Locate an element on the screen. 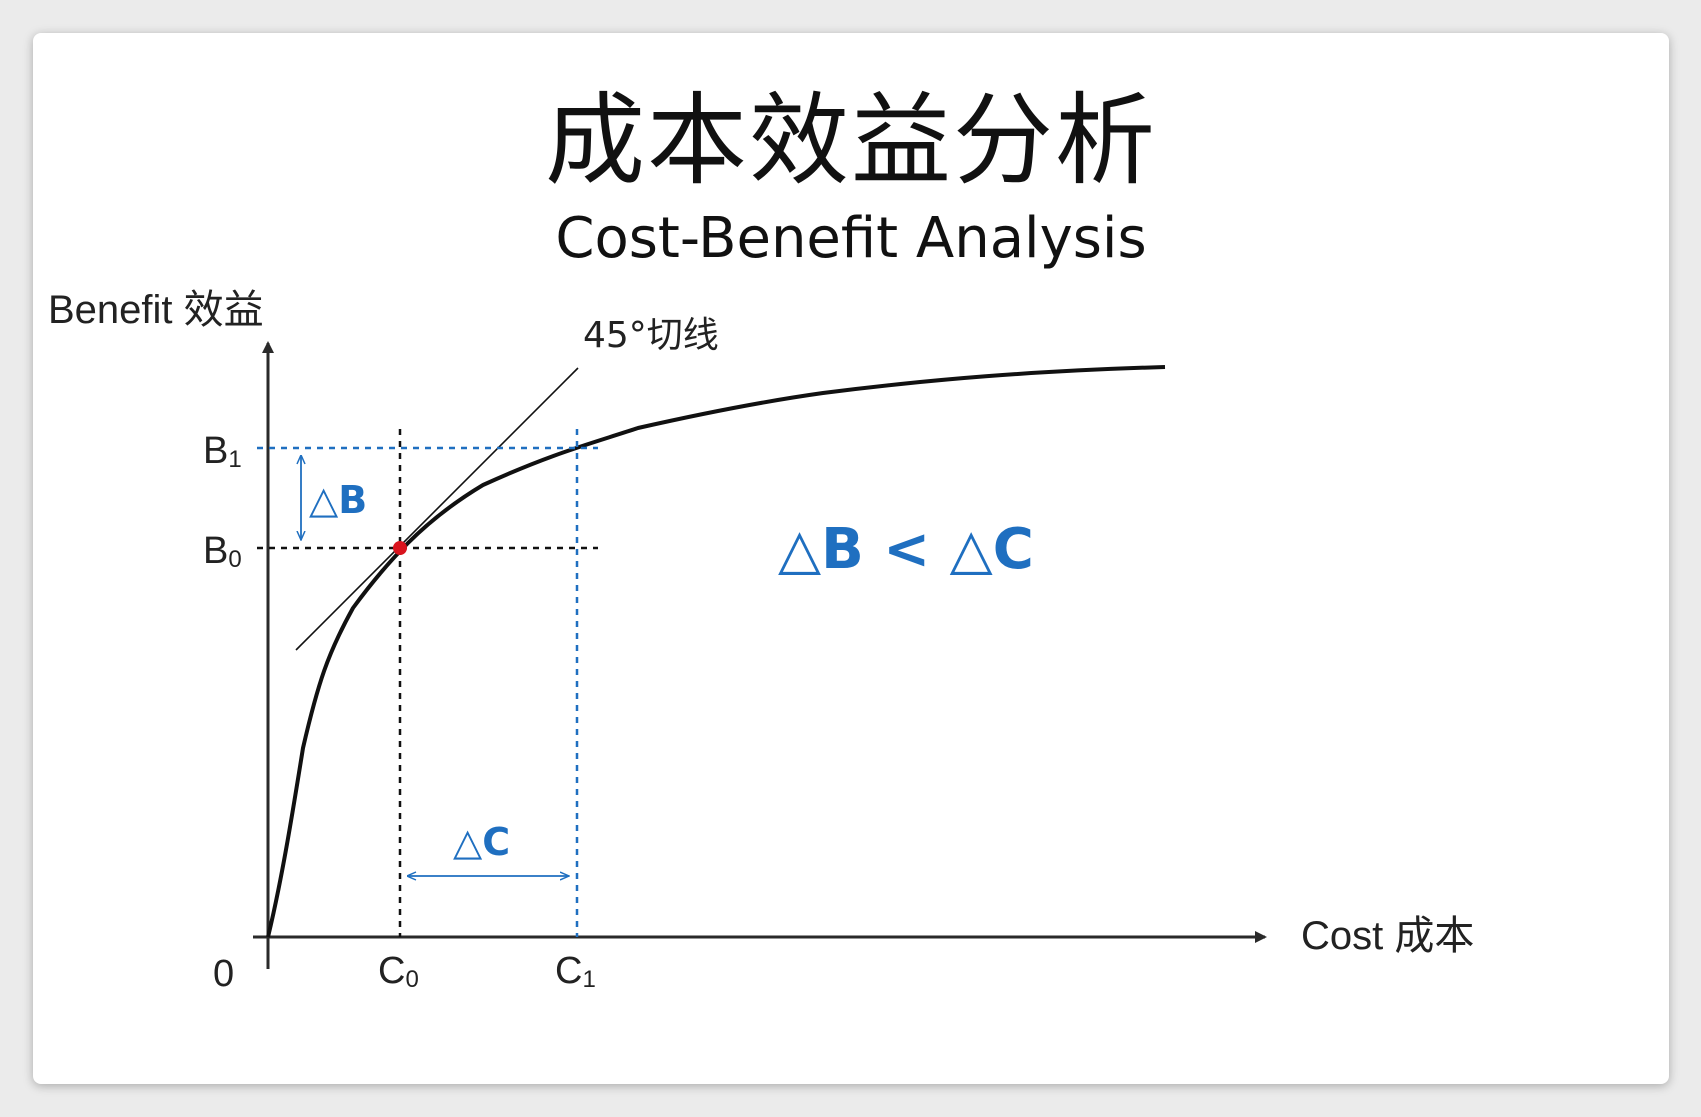 The width and height of the screenshot is (1701, 1117). x-tick-c1: C1 is located at coordinates (575, 971).